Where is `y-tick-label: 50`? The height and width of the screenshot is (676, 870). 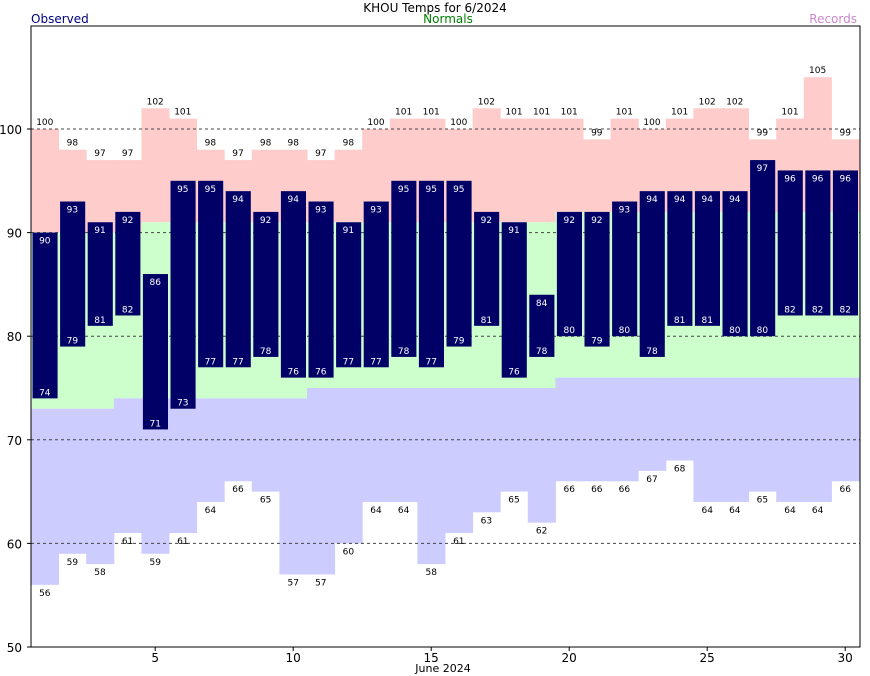
y-tick-label: 50 is located at coordinates (14, 648).